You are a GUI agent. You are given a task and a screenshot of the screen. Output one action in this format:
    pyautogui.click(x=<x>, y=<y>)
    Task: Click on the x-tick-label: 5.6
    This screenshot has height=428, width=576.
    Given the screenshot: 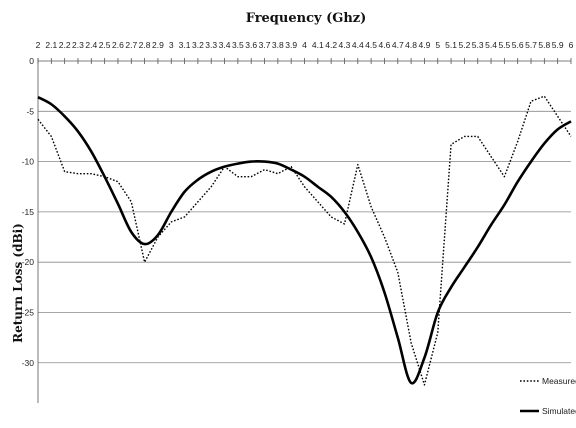 What is the action you would take?
    pyautogui.click(x=518, y=45)
    